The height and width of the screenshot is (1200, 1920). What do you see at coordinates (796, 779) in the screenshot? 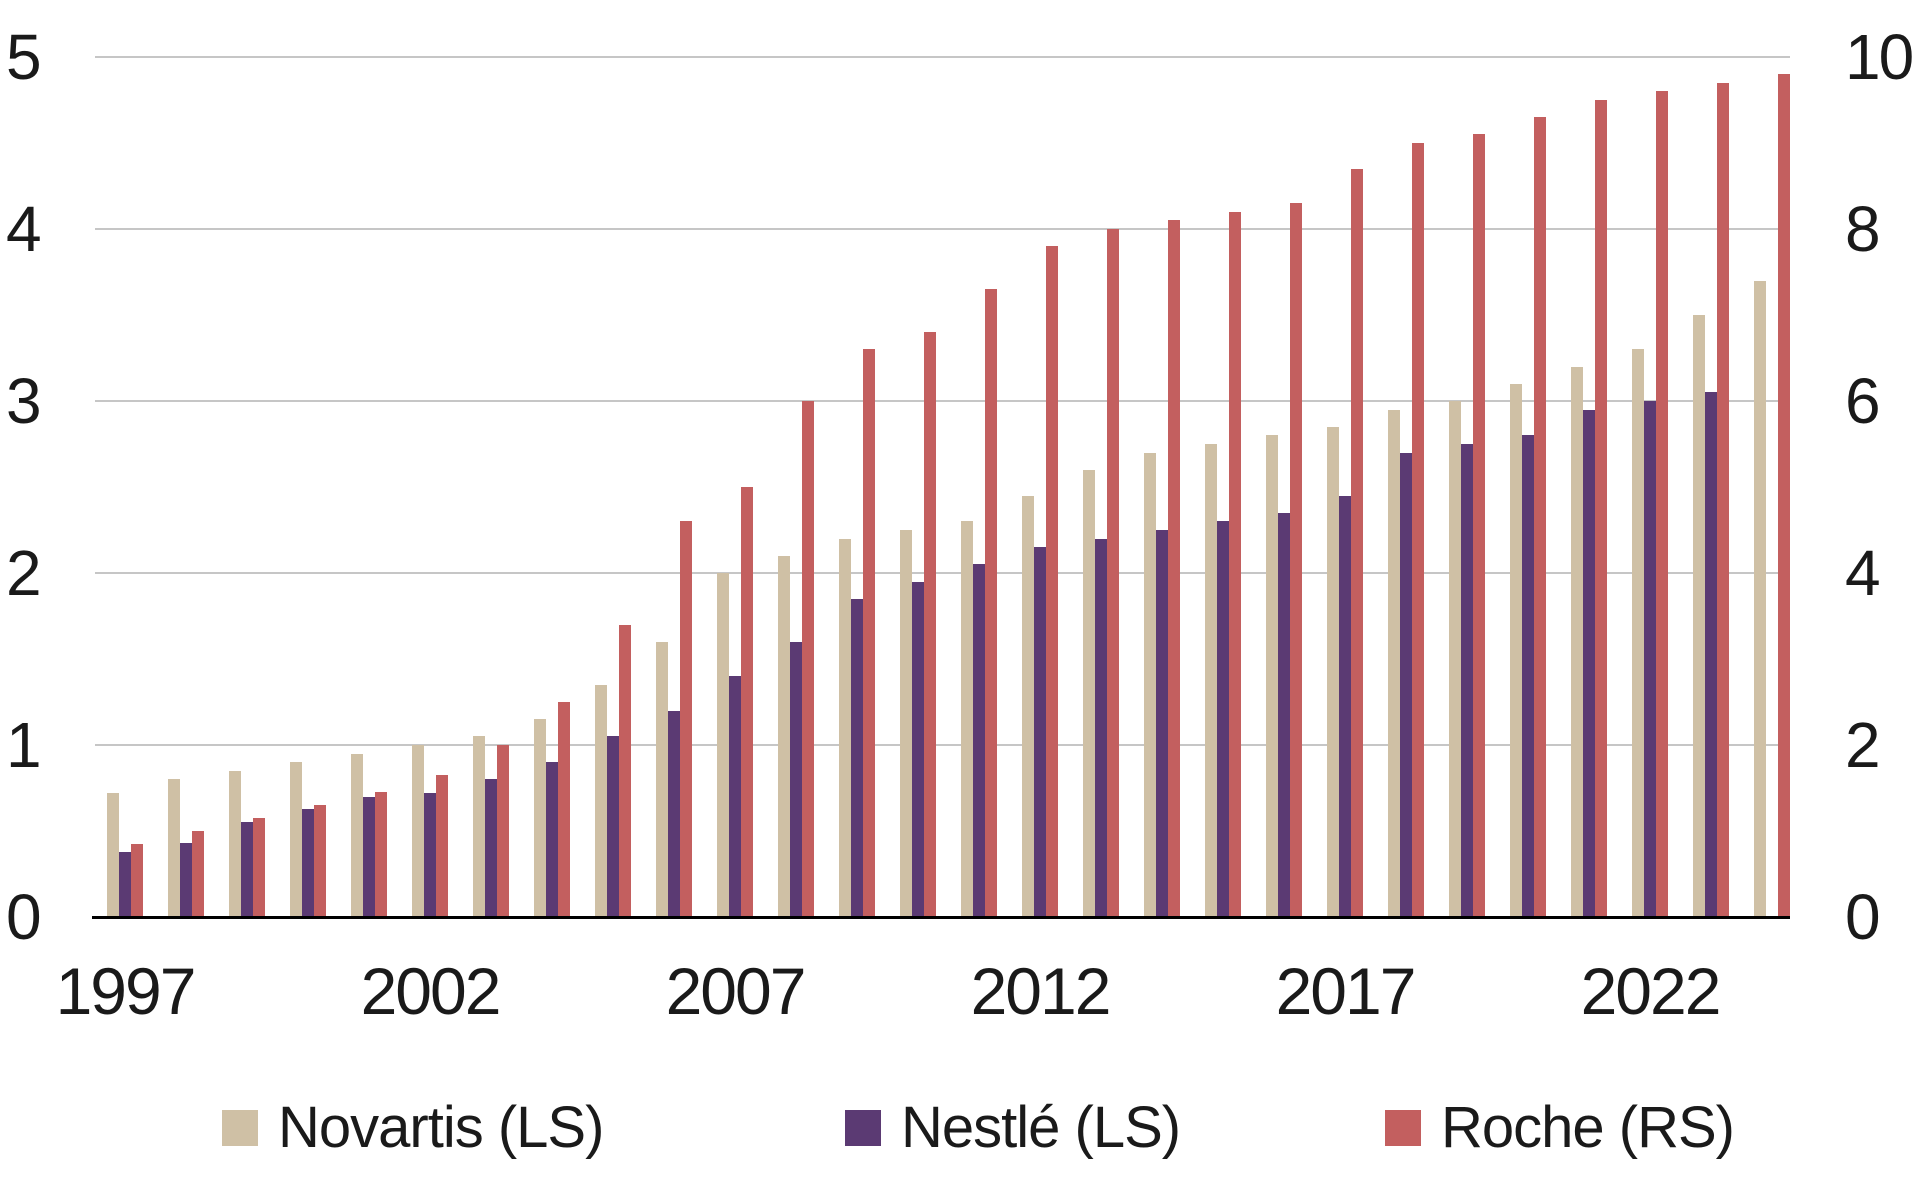
I see `bar-nestle-2008` at bounding box center [796, 779].